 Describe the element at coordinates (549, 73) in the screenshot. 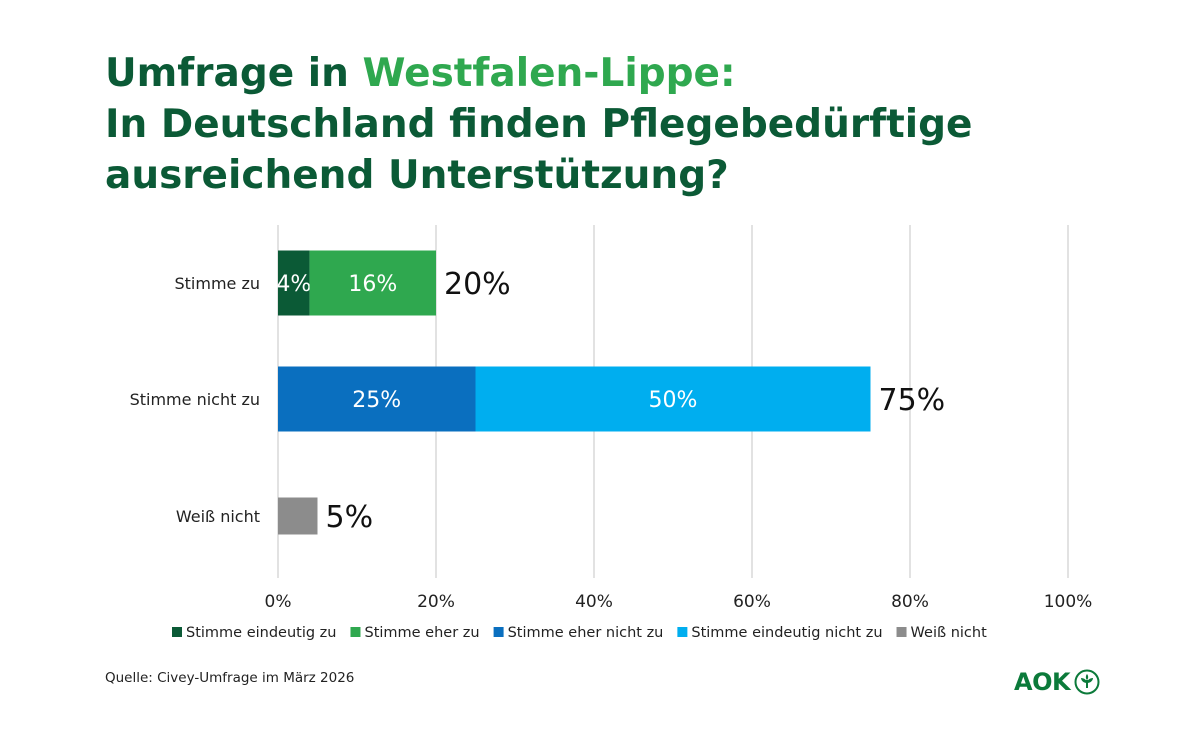

I see `title-accent: Westfalen-Lippe:` at that location.